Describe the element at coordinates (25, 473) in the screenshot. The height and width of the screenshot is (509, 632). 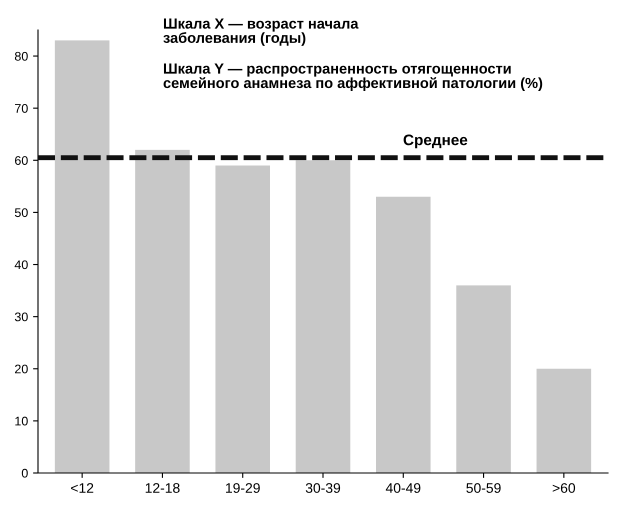
I see `y-tick-label: 0` at that location.